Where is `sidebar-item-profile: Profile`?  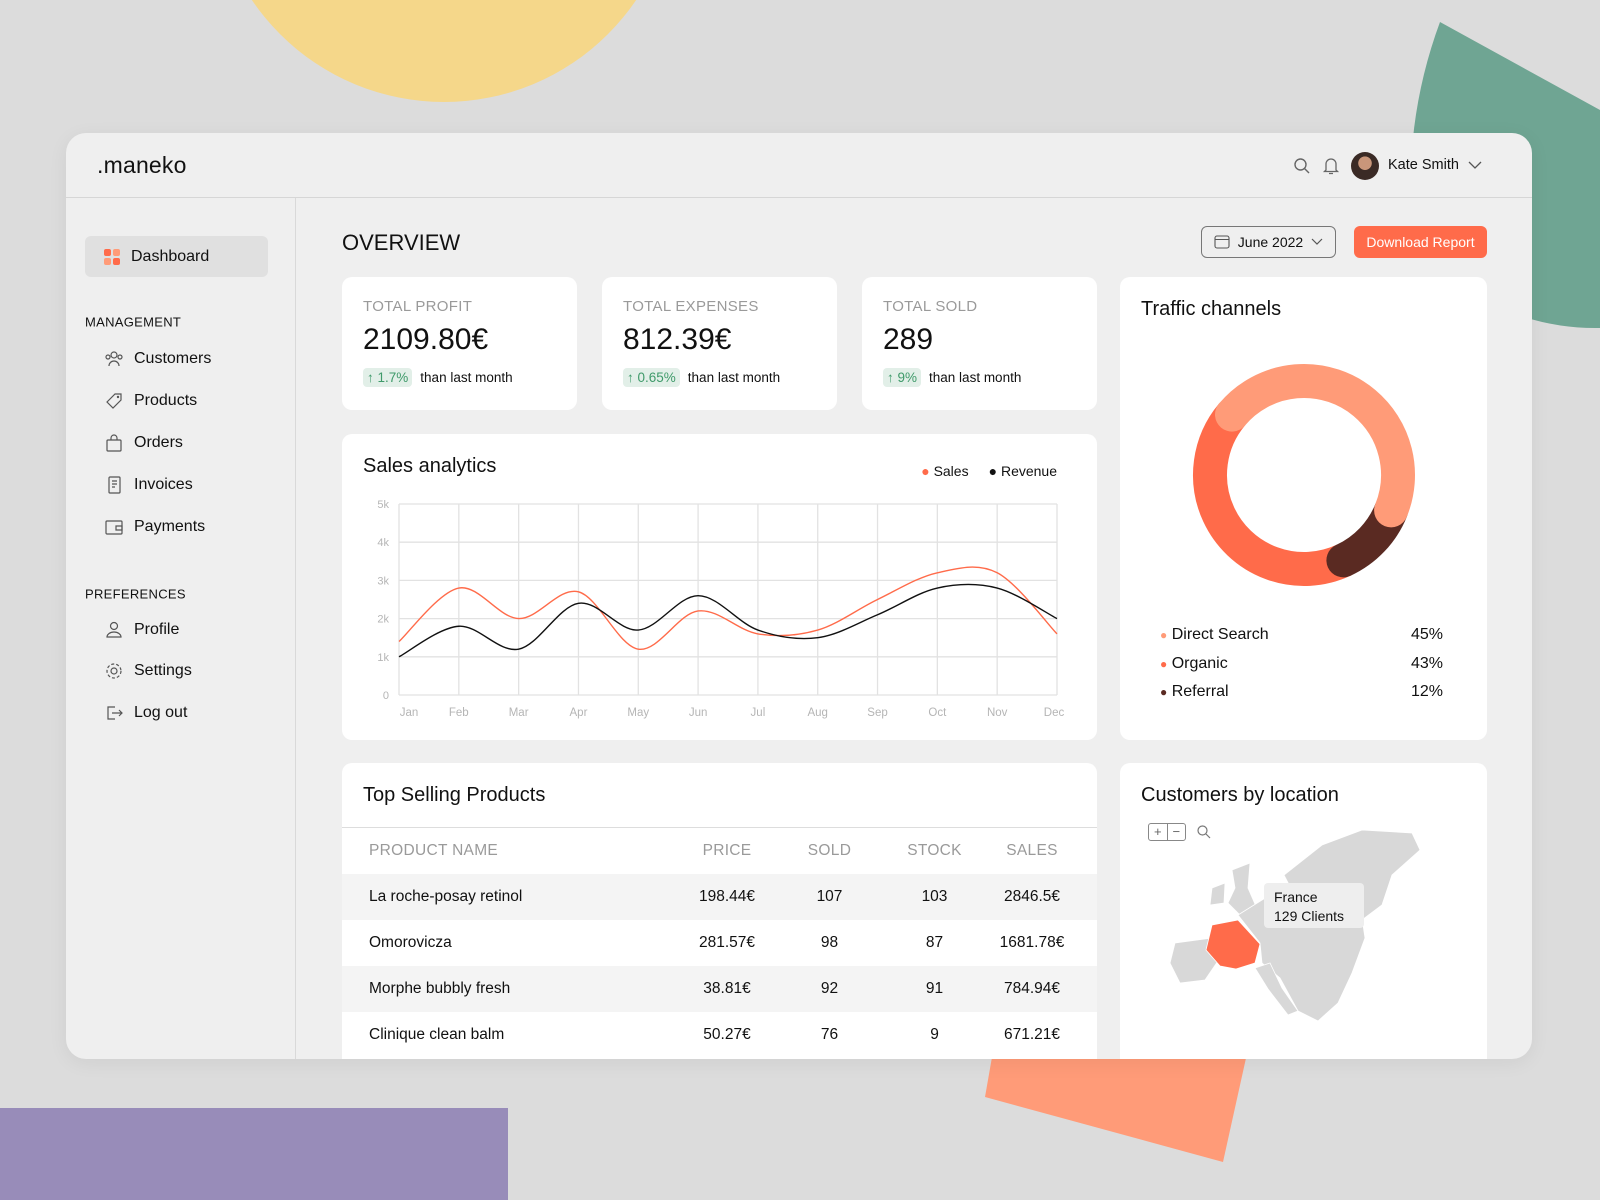 sidebar-item-profile: Profile is located at coordinates (141, 630).